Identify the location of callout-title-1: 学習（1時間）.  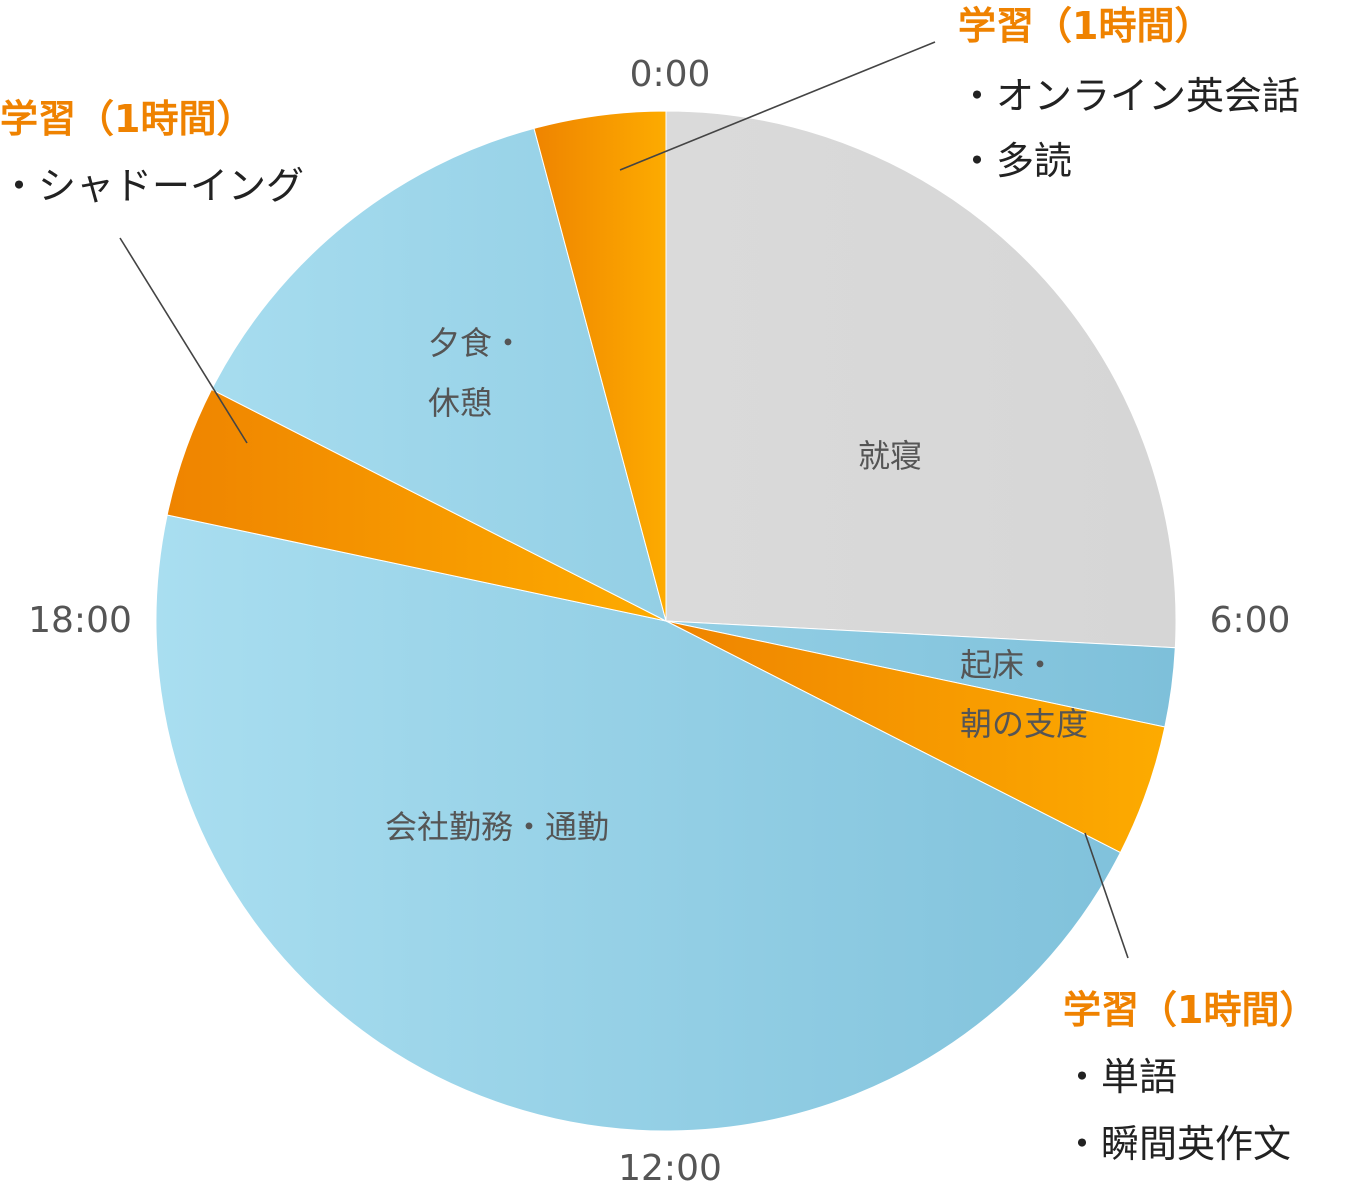
(1085, 26).